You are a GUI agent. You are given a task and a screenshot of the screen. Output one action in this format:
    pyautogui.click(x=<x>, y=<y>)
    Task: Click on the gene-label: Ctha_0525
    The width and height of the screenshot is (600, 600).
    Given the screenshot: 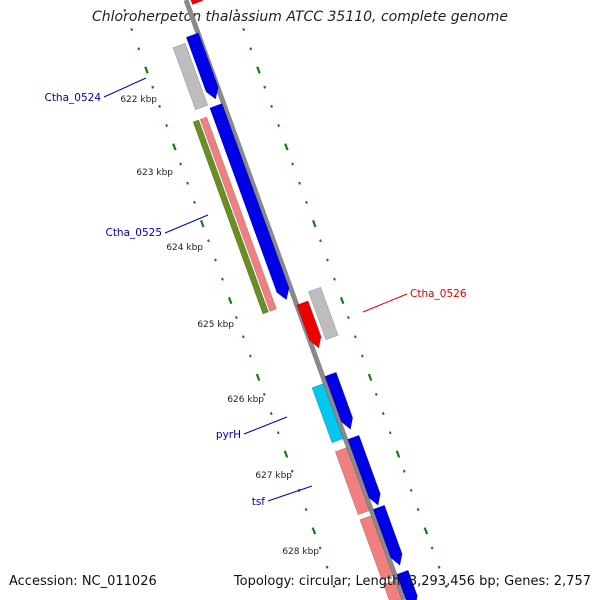 What is the action you would take?
    pyautogui.click(x=133, y=233)
    